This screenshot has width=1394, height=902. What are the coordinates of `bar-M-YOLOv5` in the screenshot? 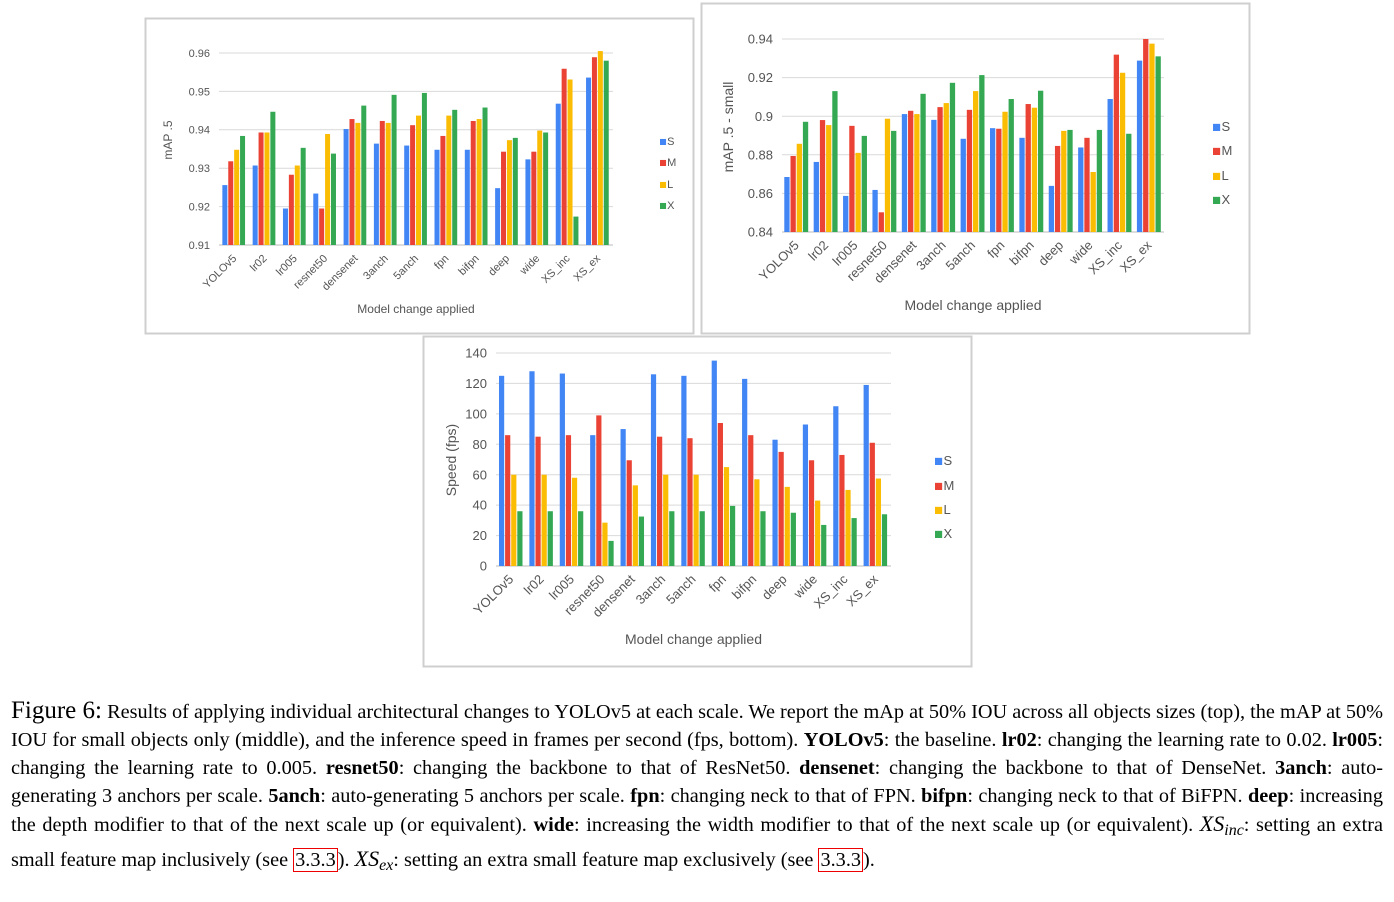 It's located at (231, 203).